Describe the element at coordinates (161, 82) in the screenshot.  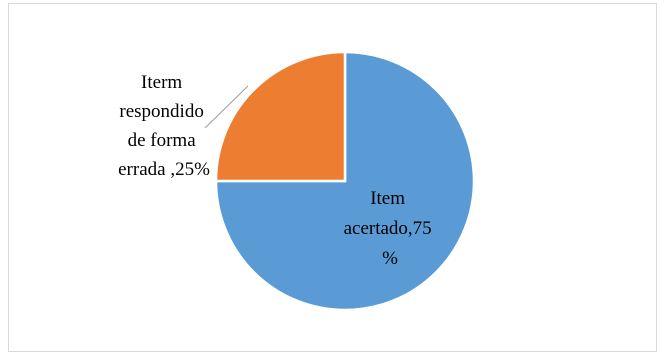
I see `slice-label-wrong-line: Iterm` at that location.